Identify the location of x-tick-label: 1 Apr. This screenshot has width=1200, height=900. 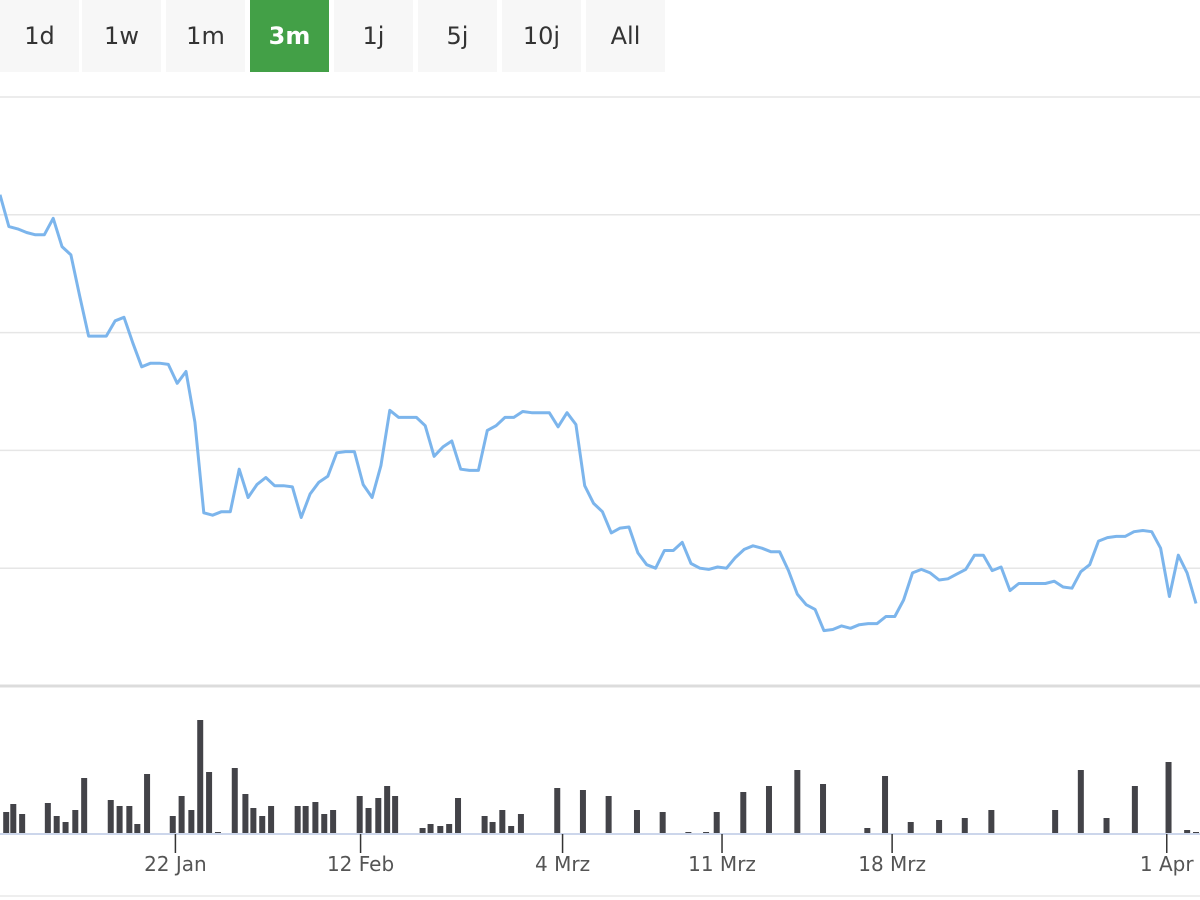
(1167, 864).